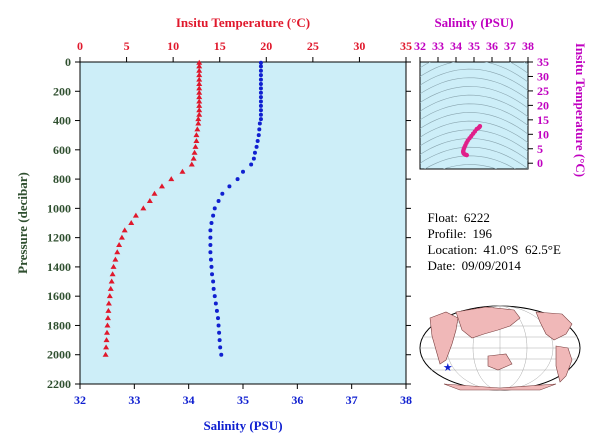 This screenshot has width=601, height=448. Describe the element at coordinates (474, 46) in the screenshot. I see `ts-salinity-tick-label: 35` at that location.